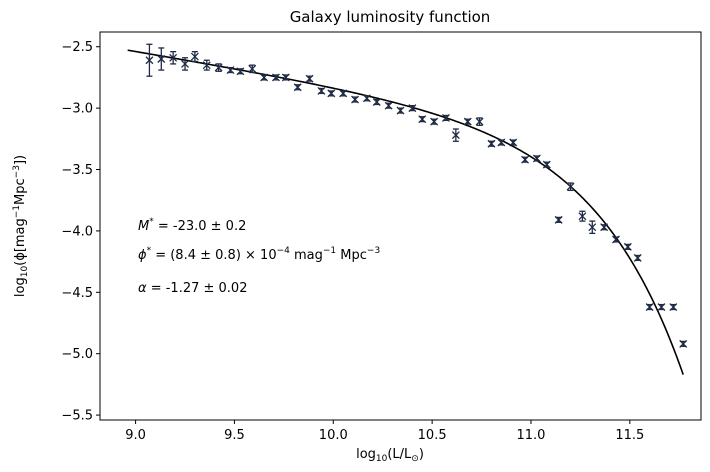  What do you see at coordinates (77, 354) in the screenshot?
I see `y-tick-label: −5.0` at bounding box center [77, 354].